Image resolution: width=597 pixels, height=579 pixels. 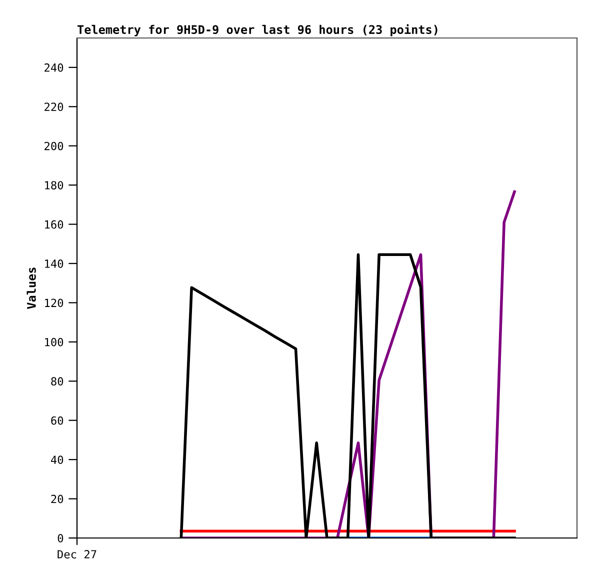 I want to click on y-tick-label: 120, so click(x=54, y=303).